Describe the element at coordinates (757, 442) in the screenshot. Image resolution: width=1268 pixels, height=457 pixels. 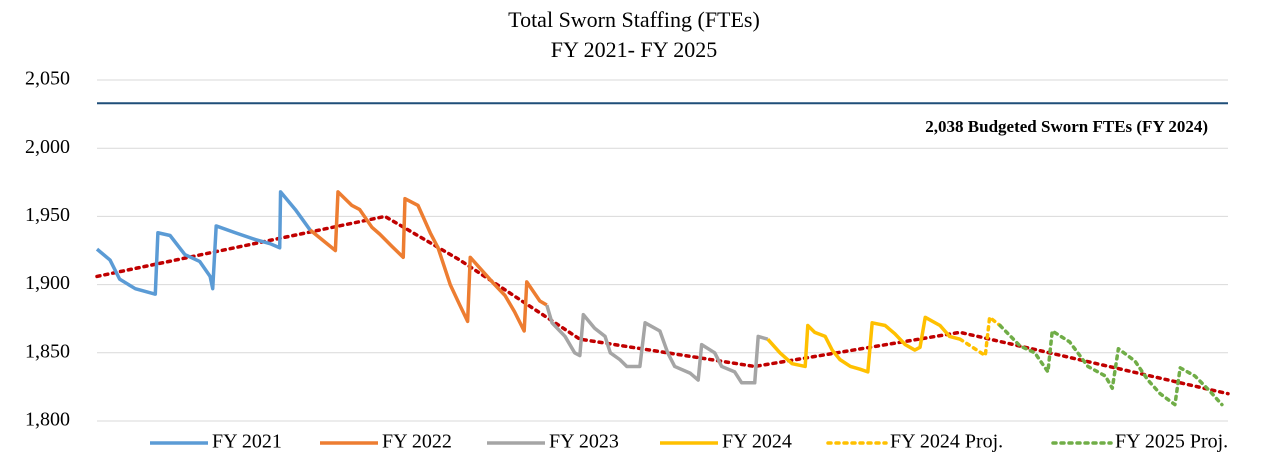
I see `legend-label: FY 2024` at that location.